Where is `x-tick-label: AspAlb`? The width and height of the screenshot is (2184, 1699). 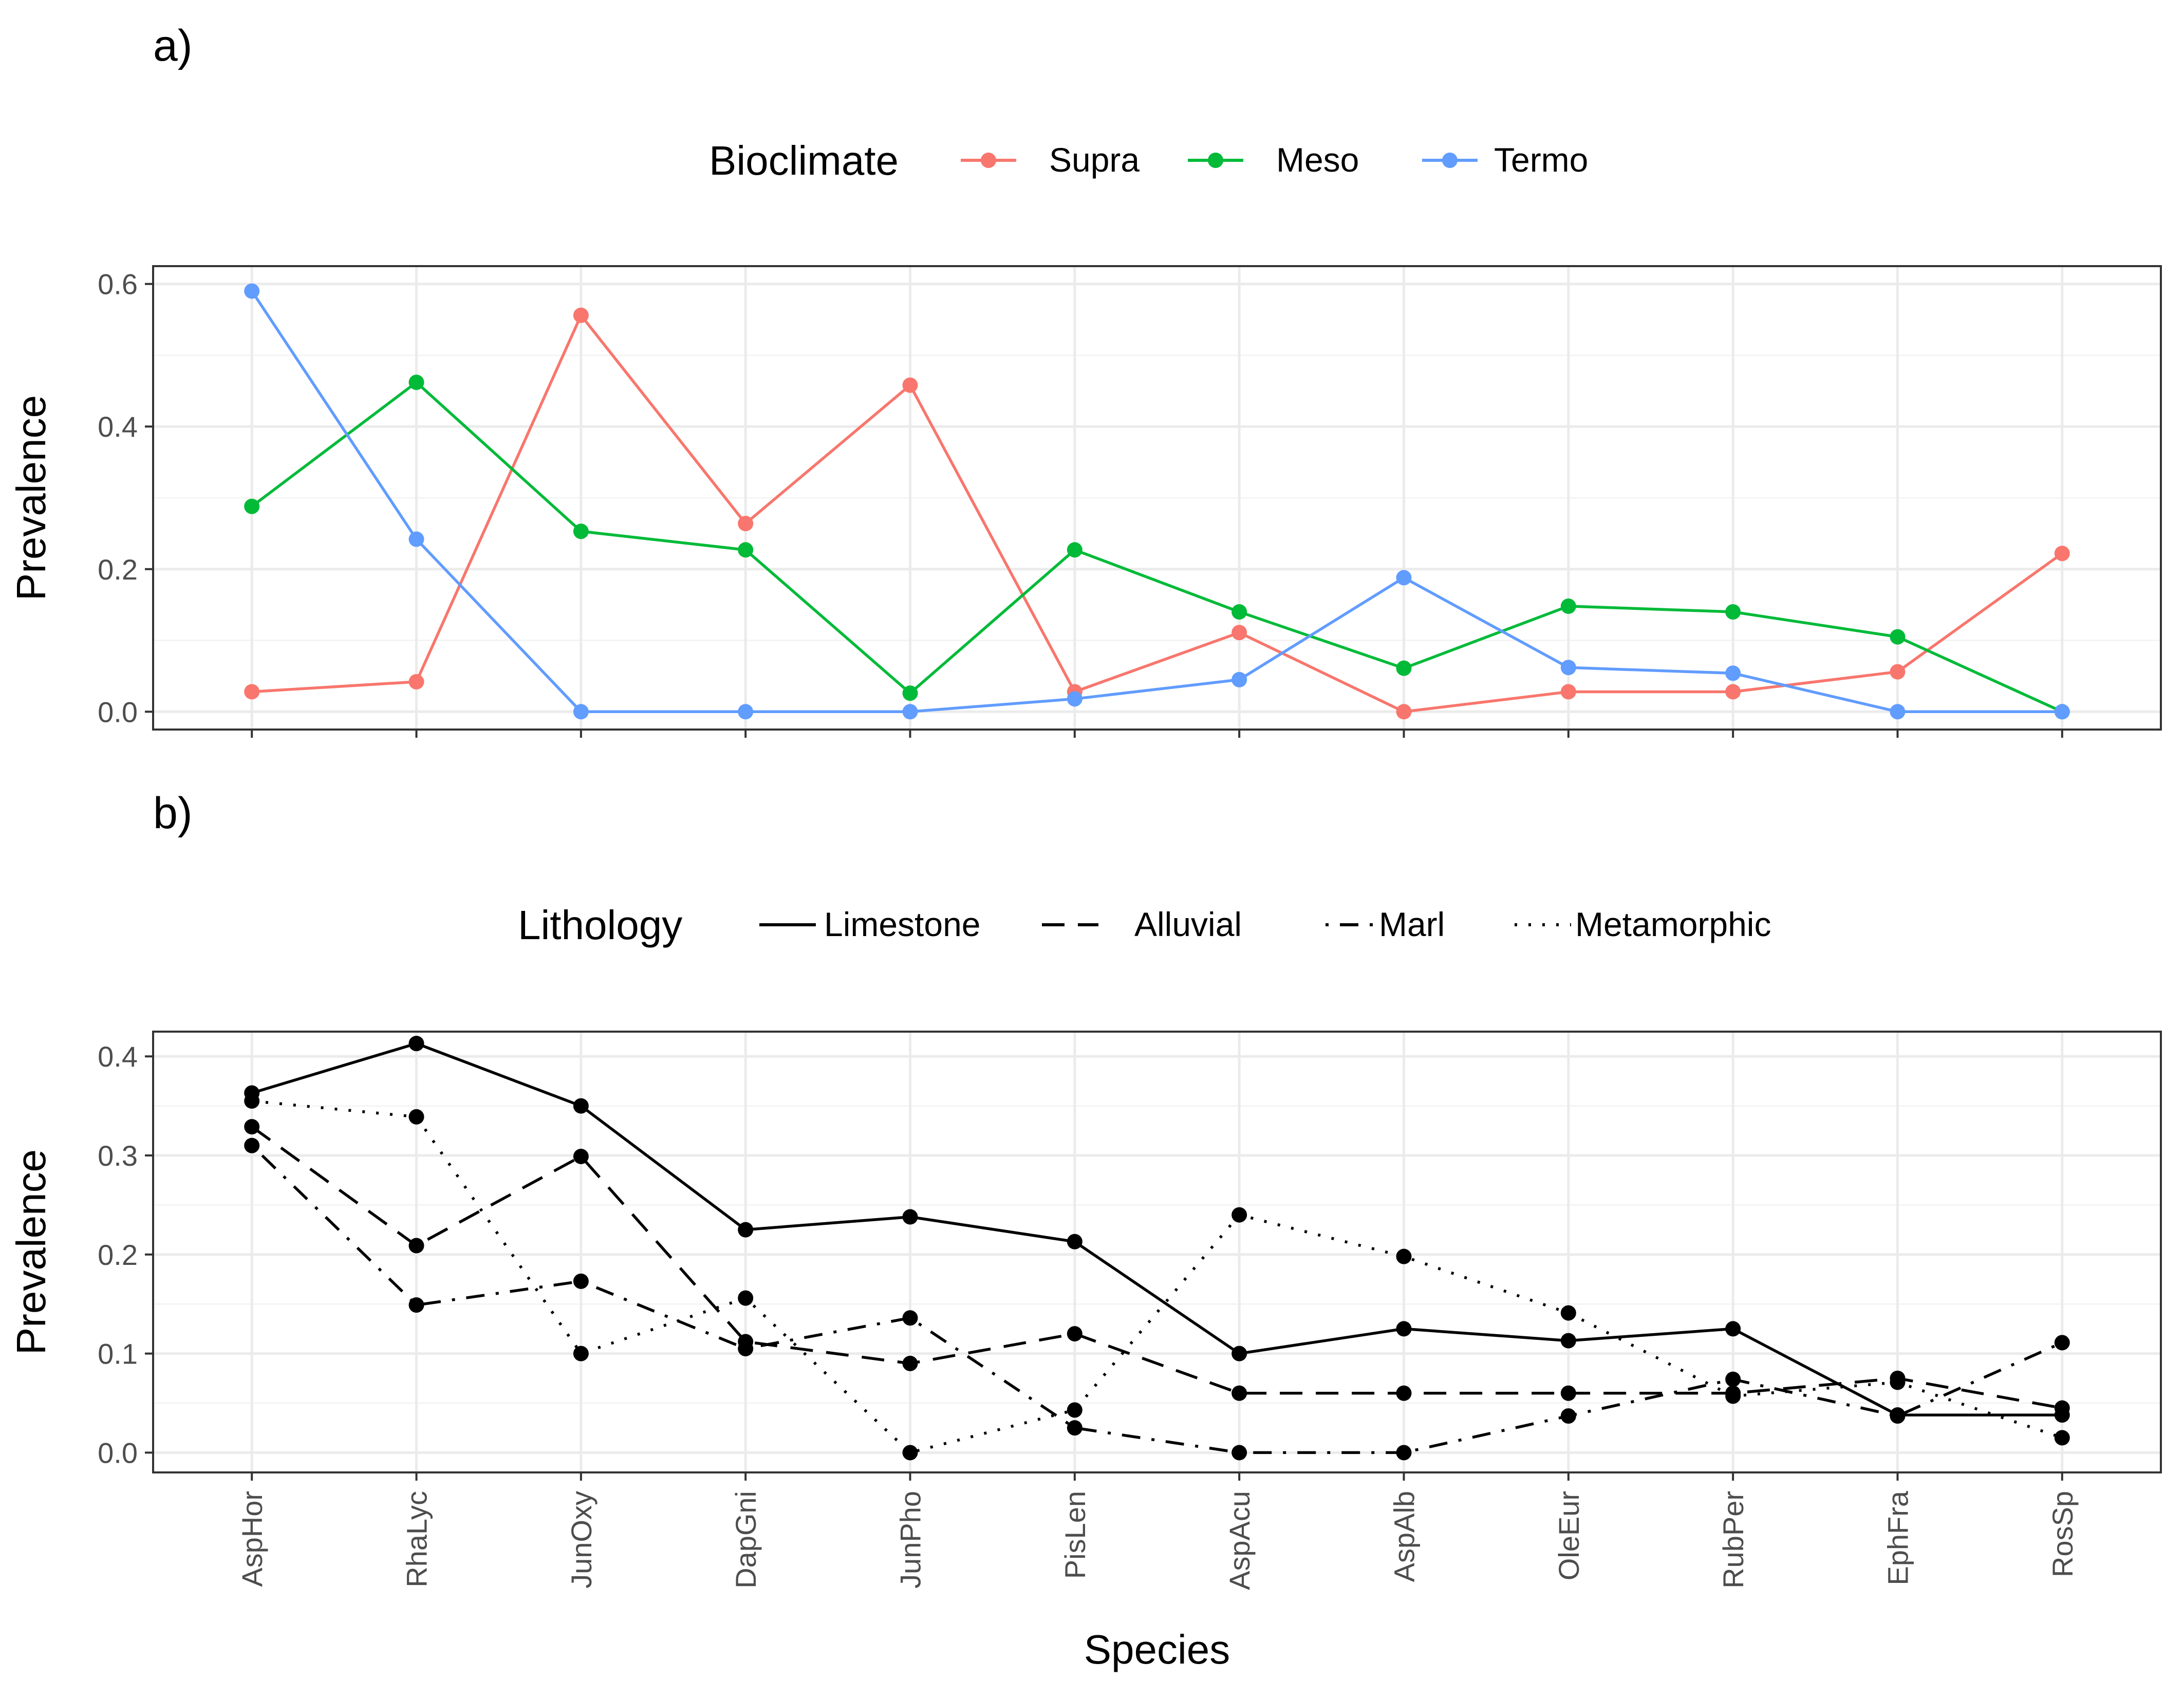 x-tick-label: AspAlb is located at coordinates (1404, 1536).